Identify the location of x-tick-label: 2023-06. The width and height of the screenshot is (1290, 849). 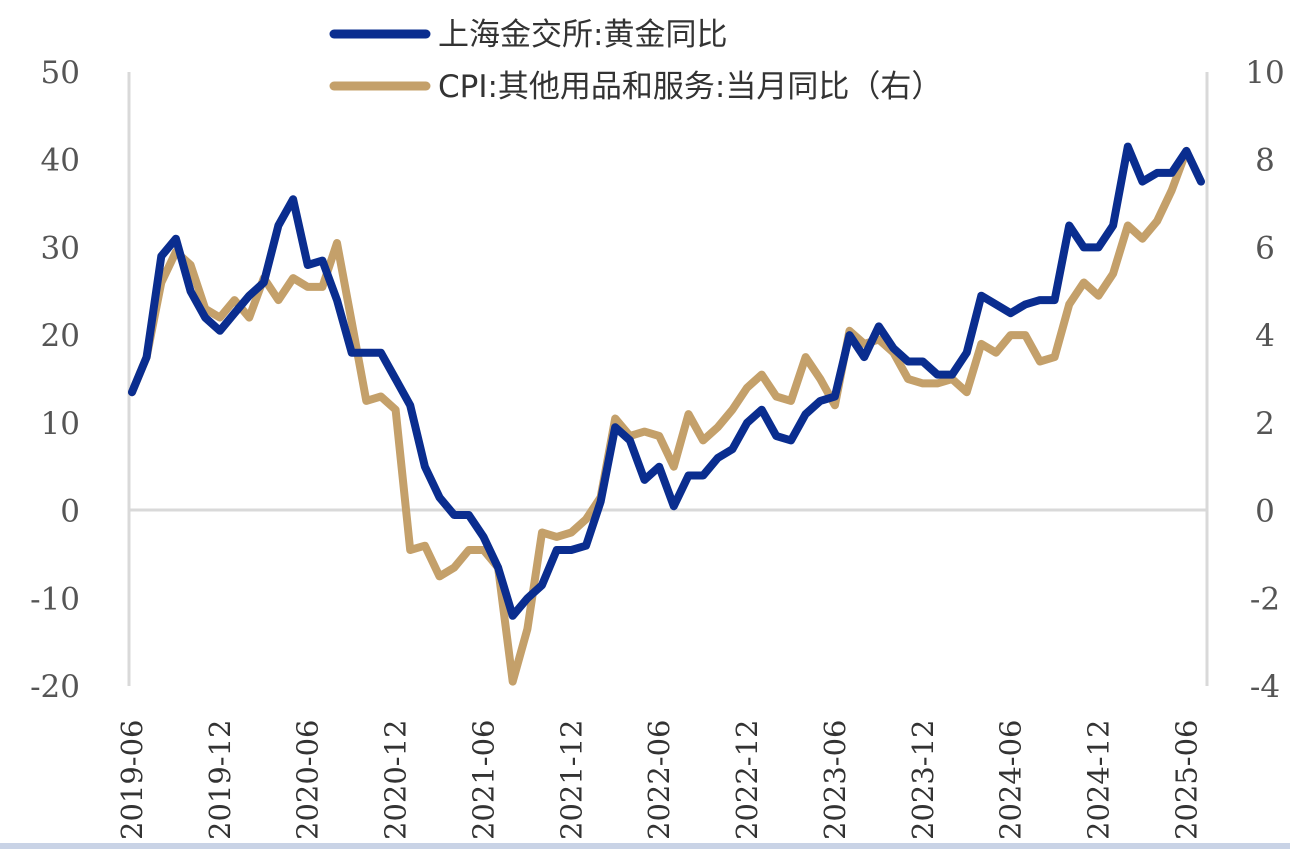
(835, 779).